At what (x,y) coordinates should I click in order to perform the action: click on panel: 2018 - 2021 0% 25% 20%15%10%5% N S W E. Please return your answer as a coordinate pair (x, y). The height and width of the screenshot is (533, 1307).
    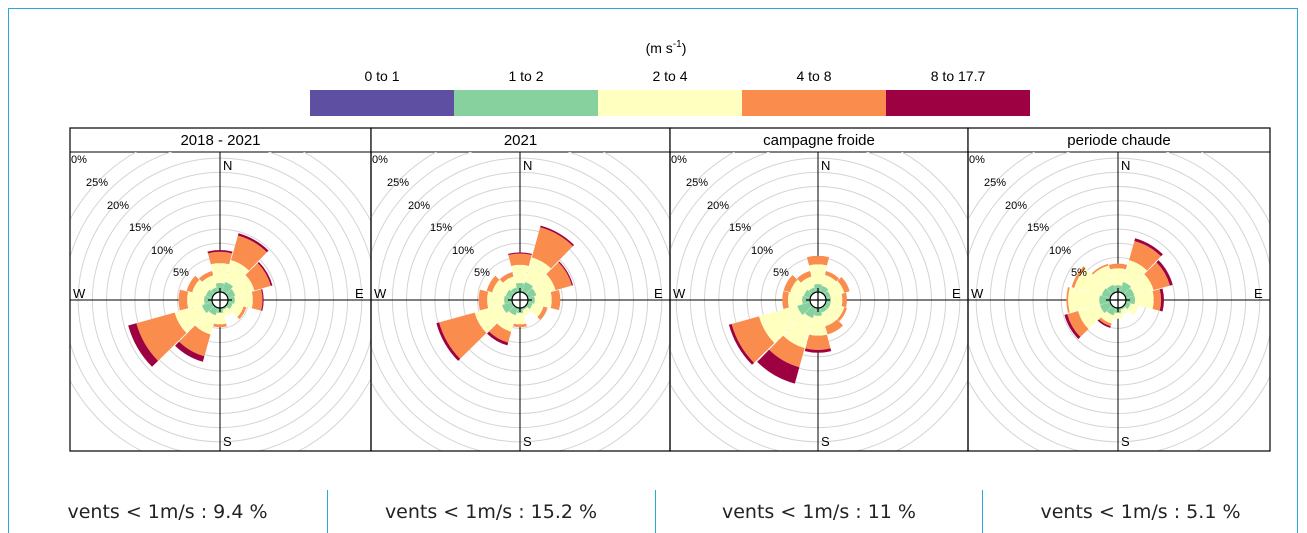
    Looking at the image, I should click on (220, 289).